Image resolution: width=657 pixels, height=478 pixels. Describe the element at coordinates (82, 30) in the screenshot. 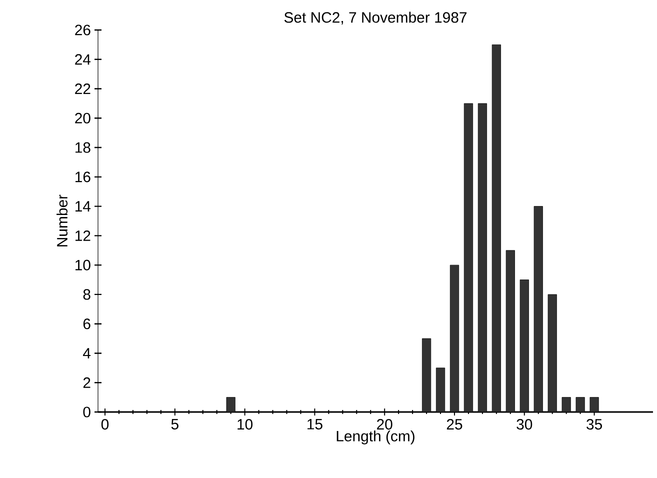

I see `y-tick-label: 26` at that location.